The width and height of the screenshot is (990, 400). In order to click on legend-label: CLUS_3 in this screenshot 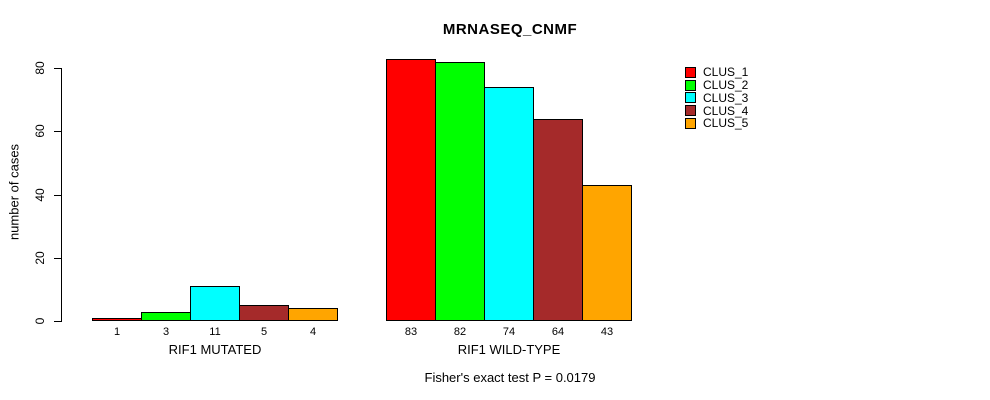, I will do `click(726, 97)`.